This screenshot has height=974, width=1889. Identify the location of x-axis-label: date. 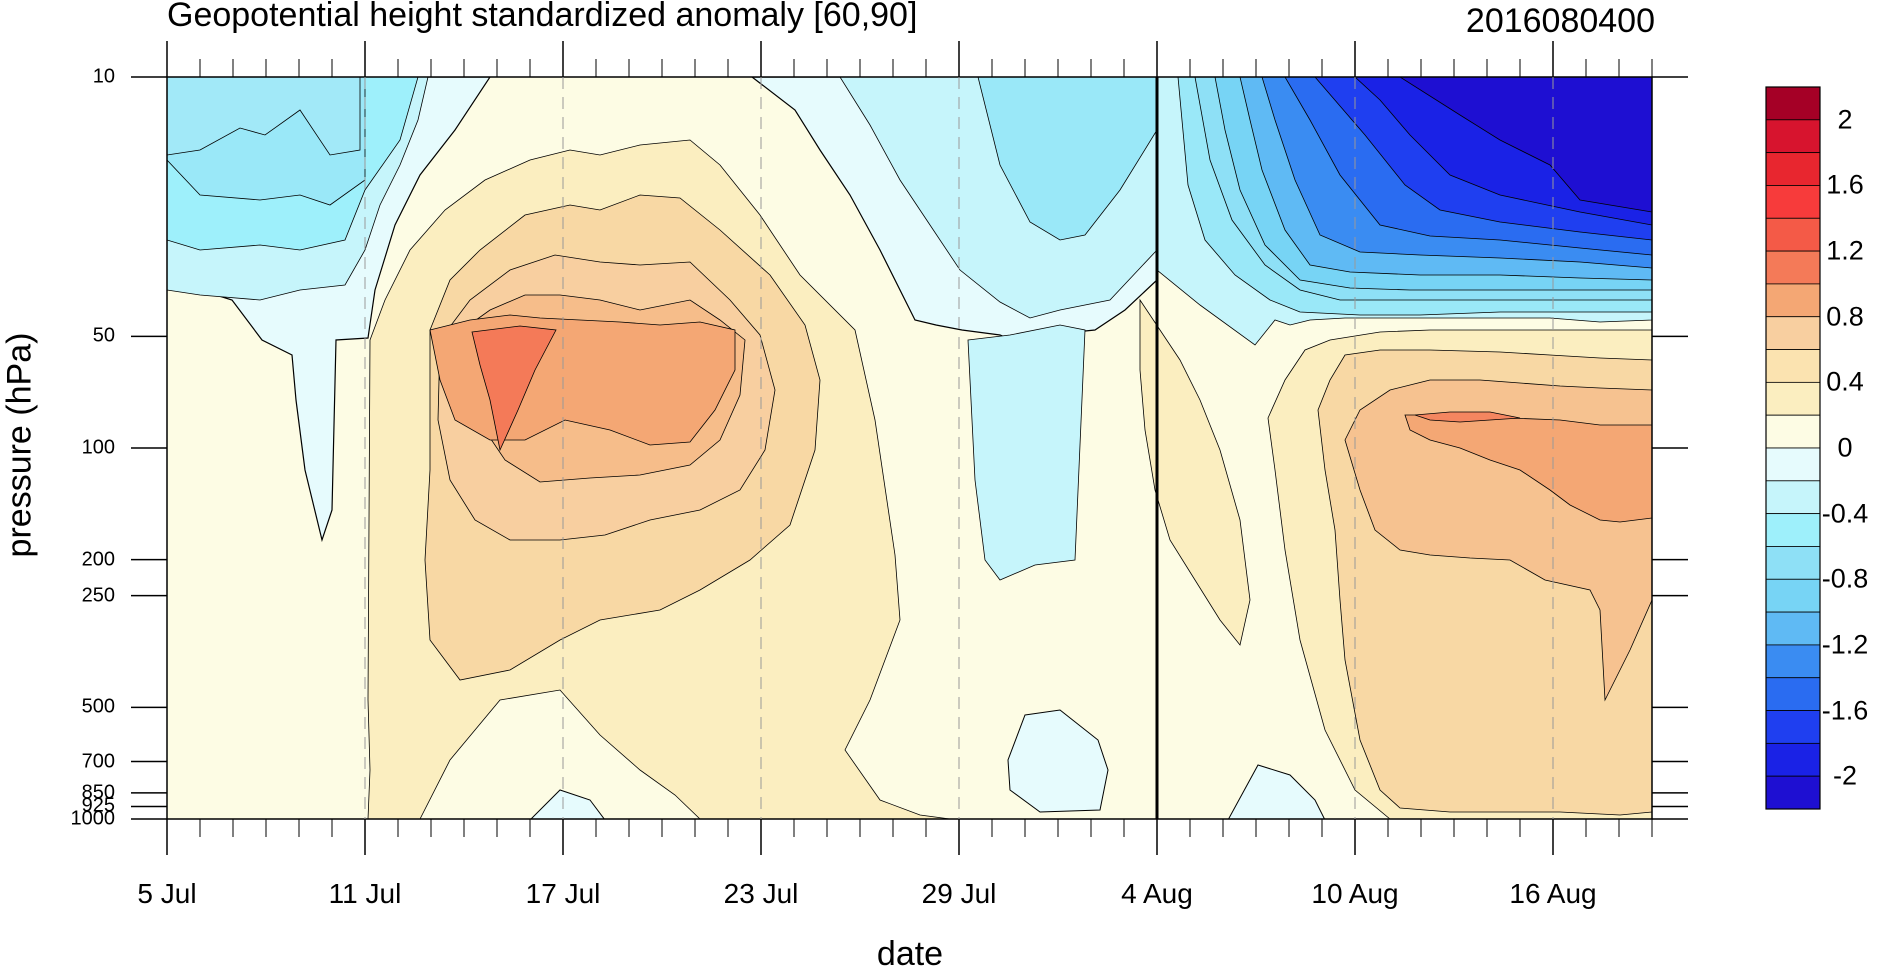
(910, 954).